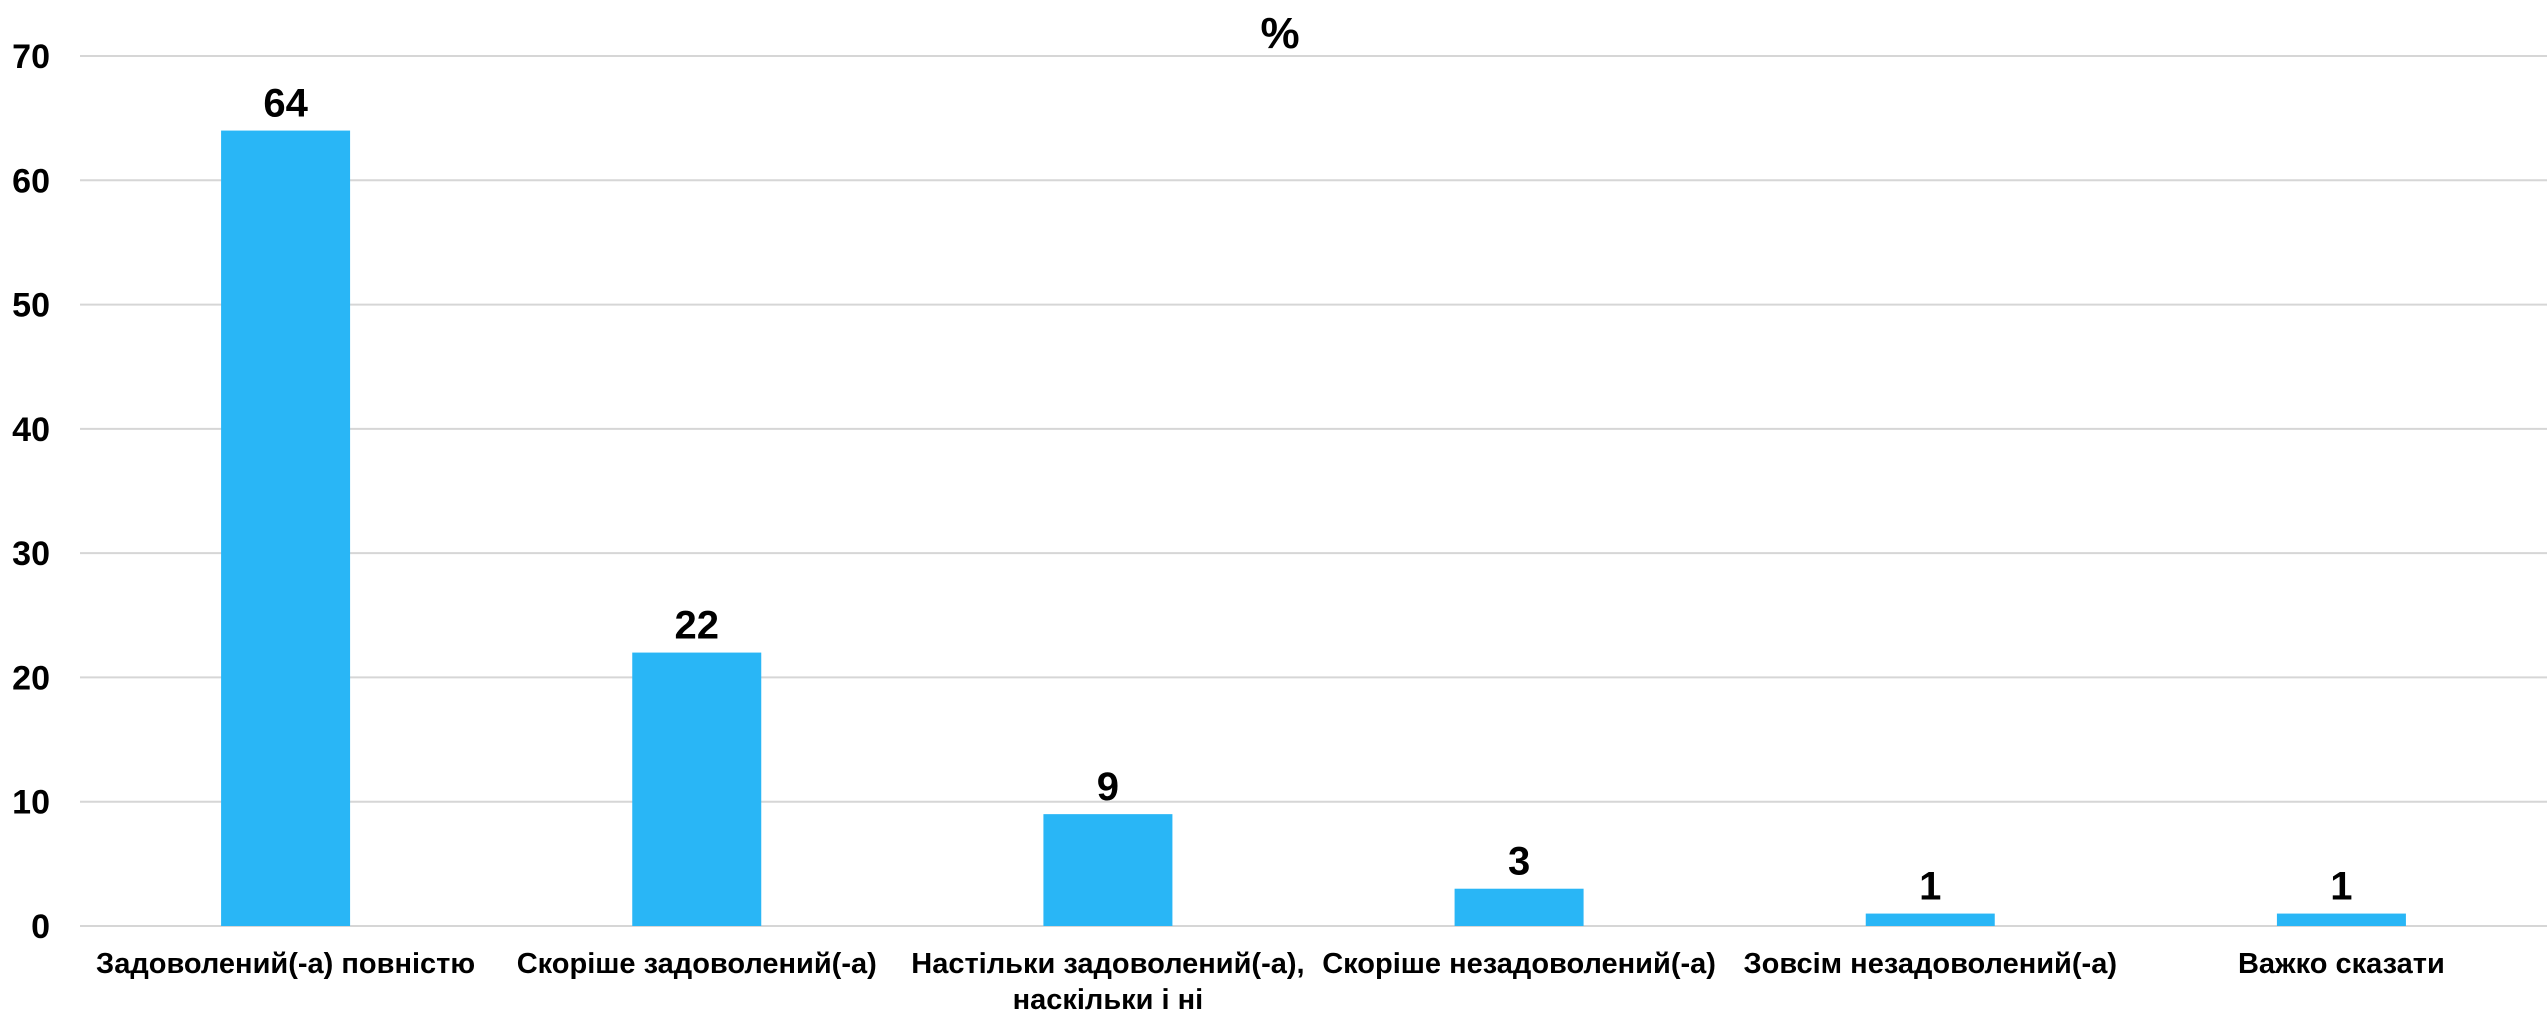 This screenshot has width=2547, height=1011. I want to click on category-label: Важко сказати, so click(2341, 964).